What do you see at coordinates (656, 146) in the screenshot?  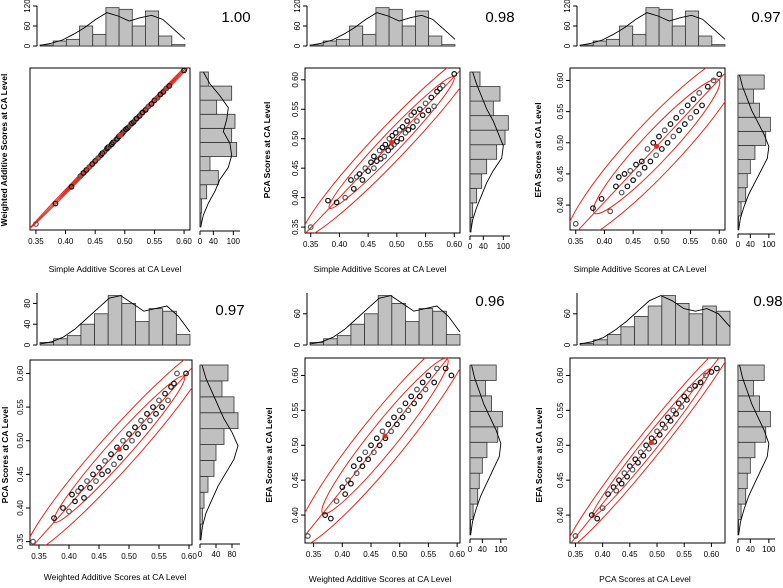 I see `inner-ellipse` at bounding box center [656, 146].